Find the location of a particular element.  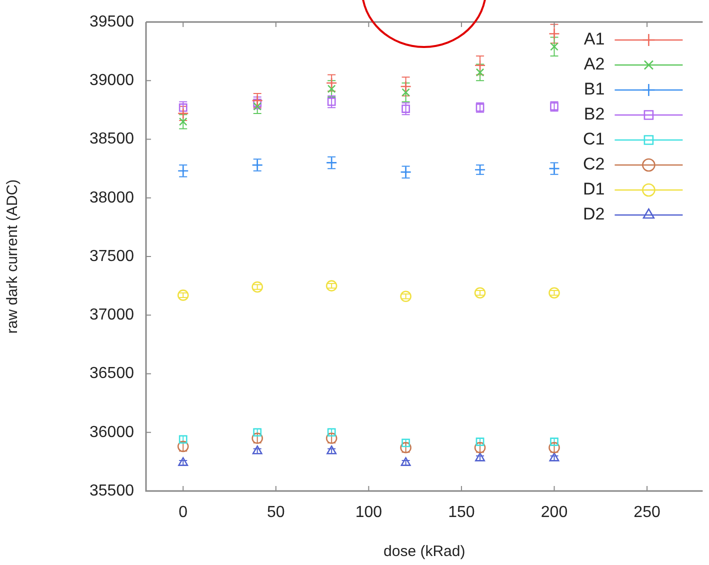

legend-label: C1 is located at coordinates (593, 139).